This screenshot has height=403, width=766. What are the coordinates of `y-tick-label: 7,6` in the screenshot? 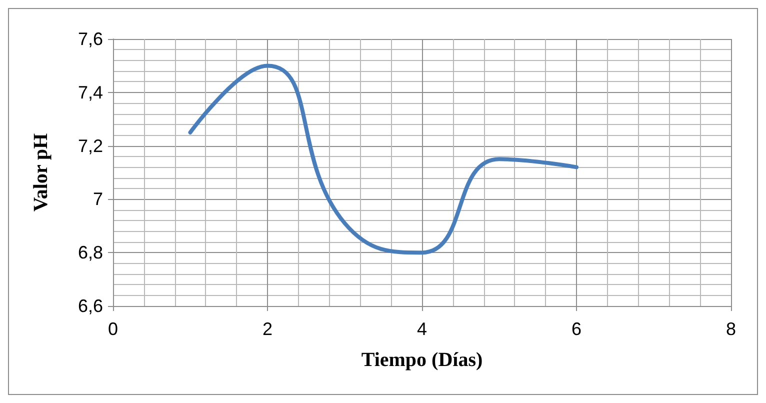 It's located at (90, 39).